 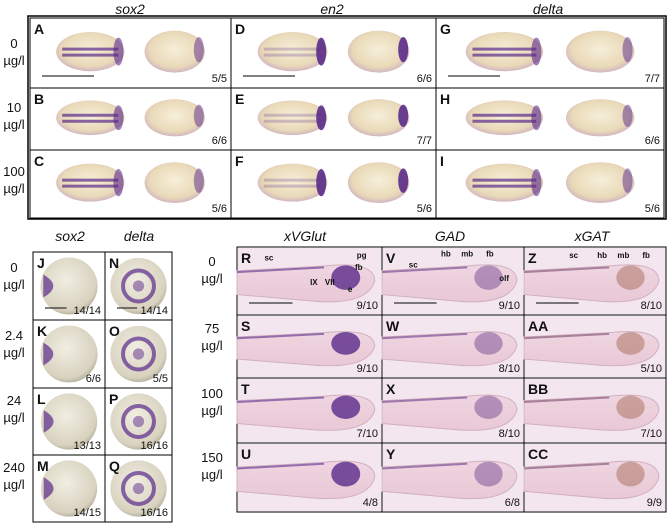 I want to click on dose-label: 0, so click(x=13, y=43).